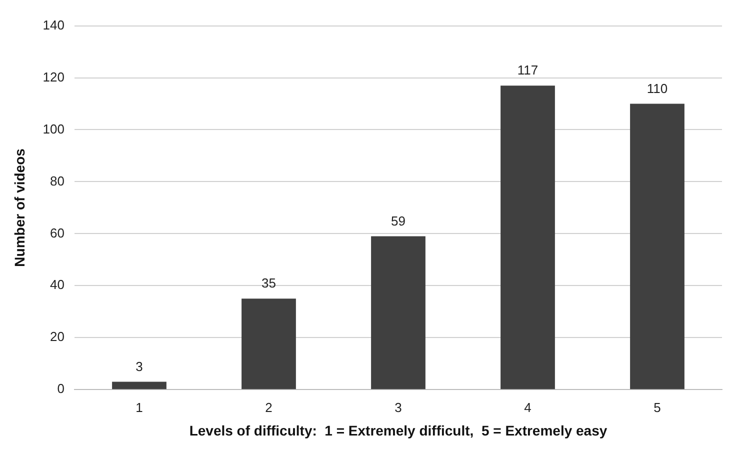 This screenshot has height=452, width=750. I want to click on y-tick-label: 80, so click(57, 180).